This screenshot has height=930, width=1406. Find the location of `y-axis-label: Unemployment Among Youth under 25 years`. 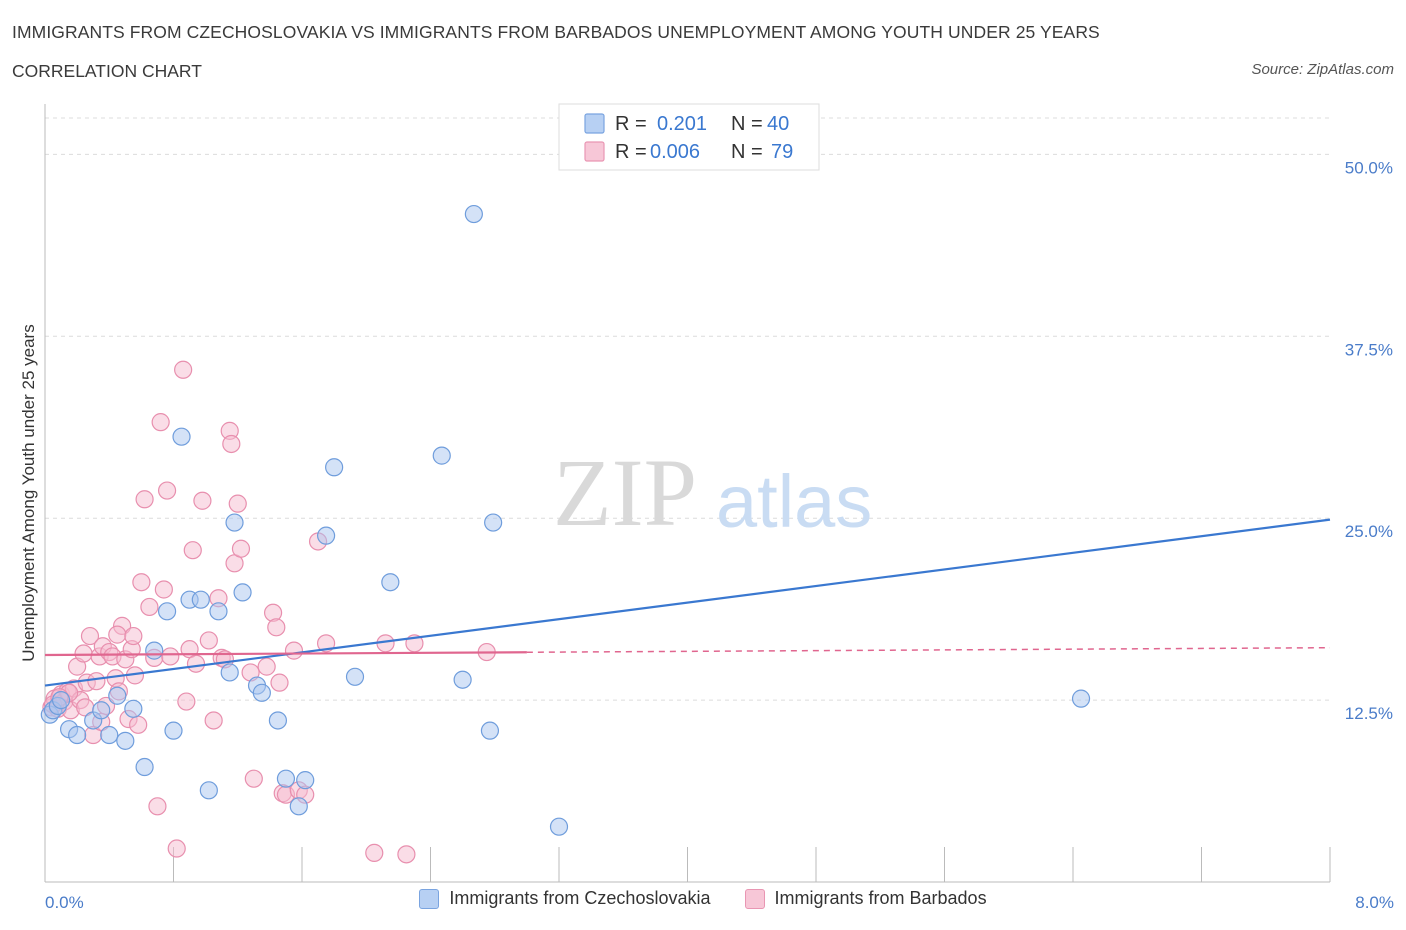

y-axis-label: Unemployment Among Youth under 25 years is located at coordinates (28, 492).